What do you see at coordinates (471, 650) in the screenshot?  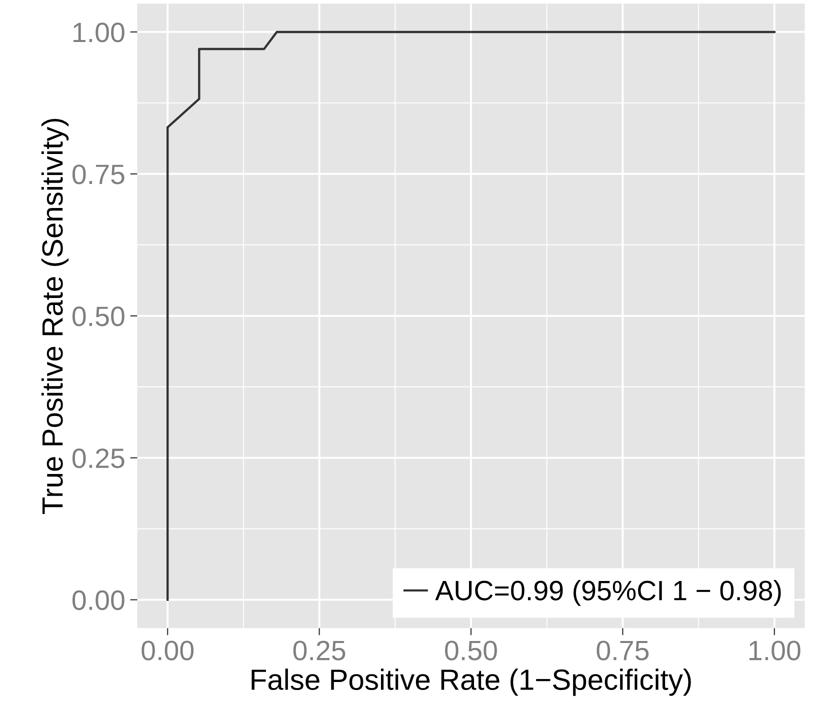 I see `x-tick-label: 0.50` at bounding box center [471, 650].